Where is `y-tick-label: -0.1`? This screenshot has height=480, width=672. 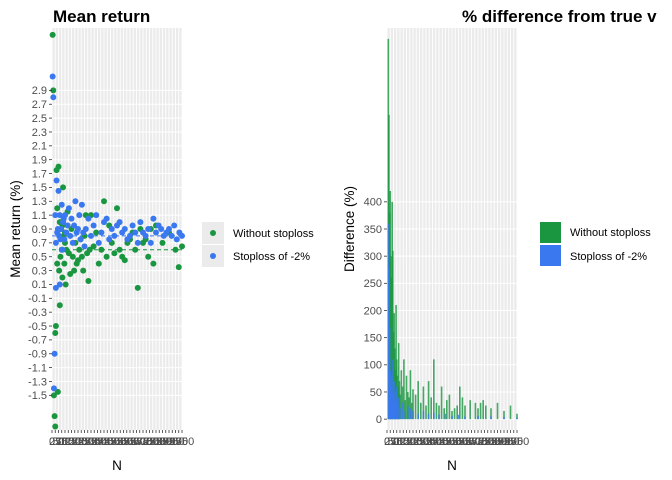
y-tick-label: -0.1 is located at coordinates (37, 299).